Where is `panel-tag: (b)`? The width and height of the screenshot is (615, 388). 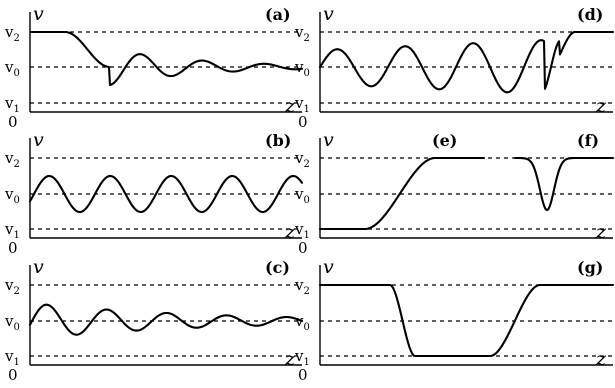
panel-tag: (b) is located at coordinates (278, 140).